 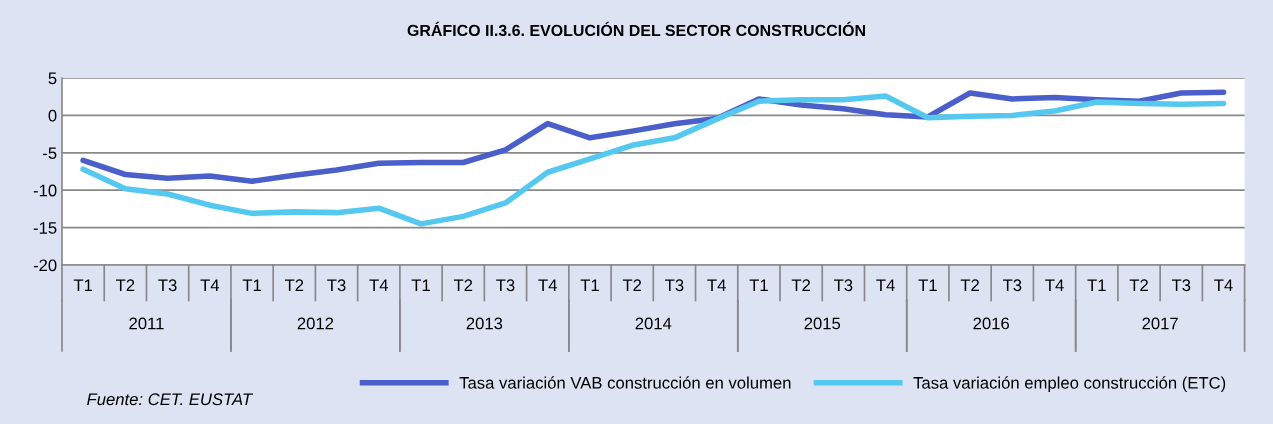 I want to click on y-tick-label: -10, so click(x=45, y=190).